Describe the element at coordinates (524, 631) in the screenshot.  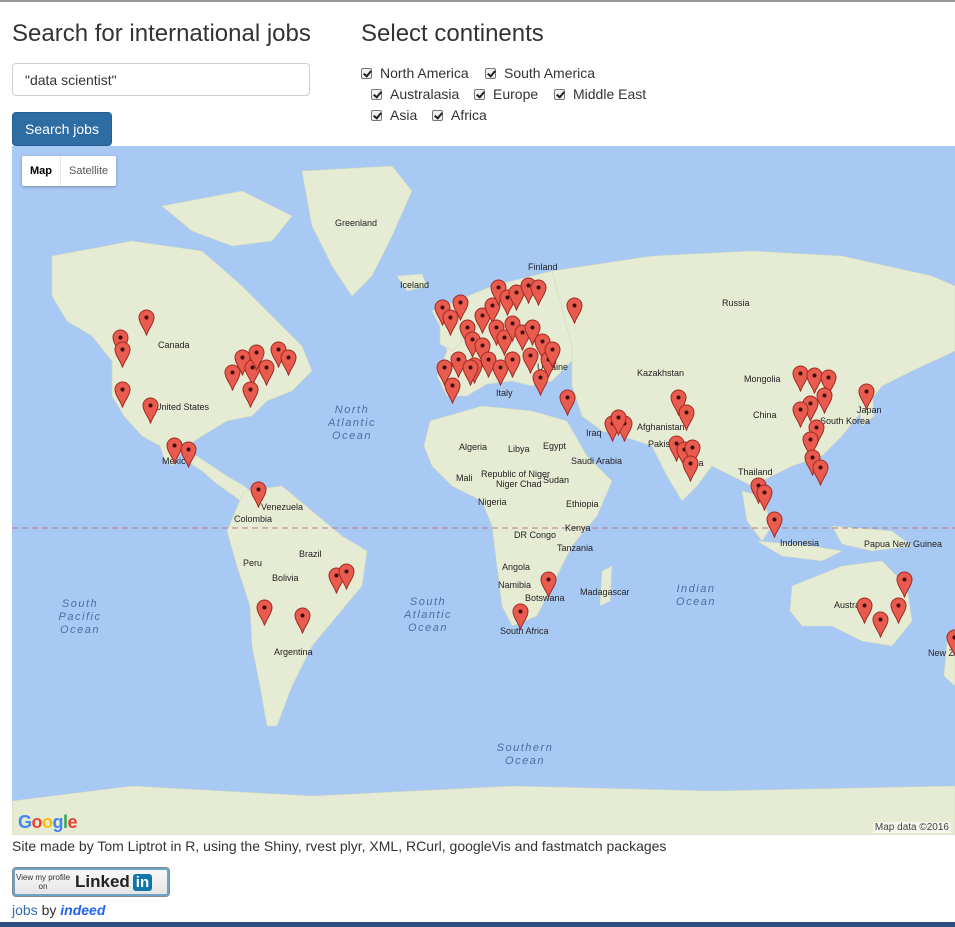
I see `place-label: South Africa` at that location.